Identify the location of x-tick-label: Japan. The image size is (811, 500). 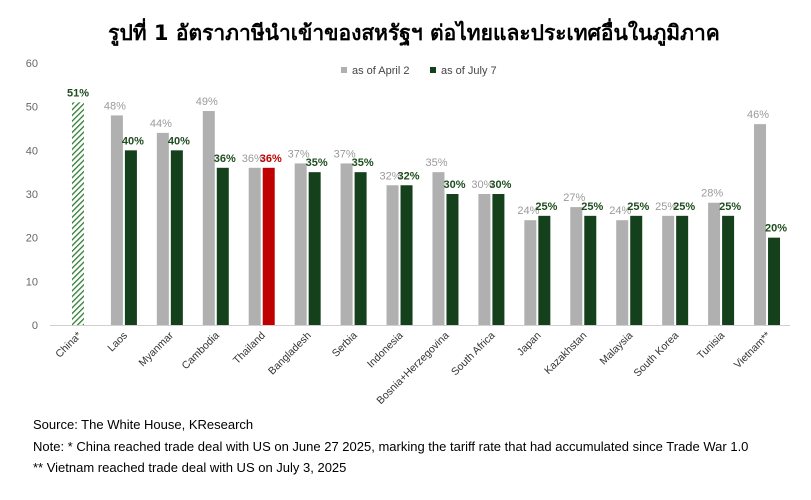
(529, 344).